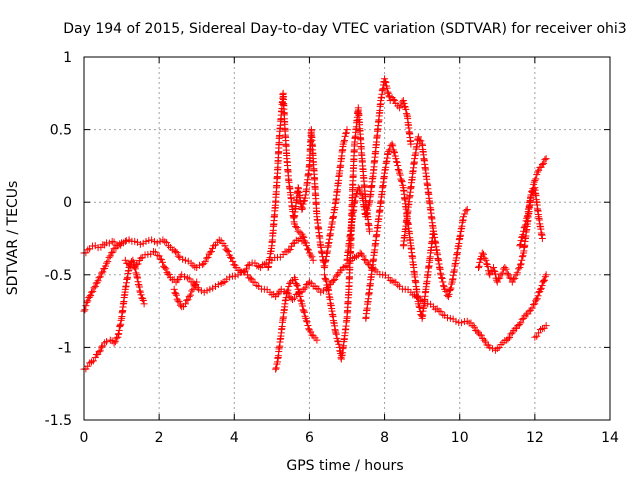 The width and height of the screenshot is (640, 480). What do you see at coordinates (65, 348) in the screenshot?
I see `y-tick-label: -1` at bounding box center [65, 348].